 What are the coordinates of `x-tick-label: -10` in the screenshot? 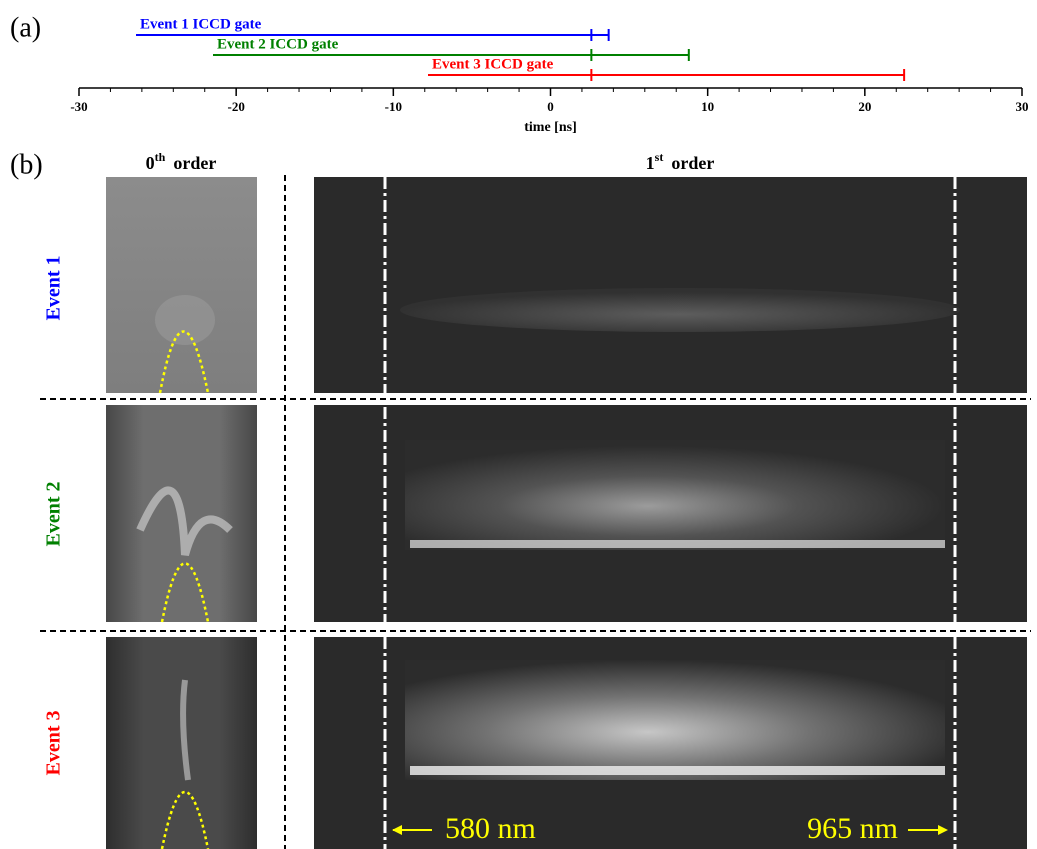 It's located at (393, 106).